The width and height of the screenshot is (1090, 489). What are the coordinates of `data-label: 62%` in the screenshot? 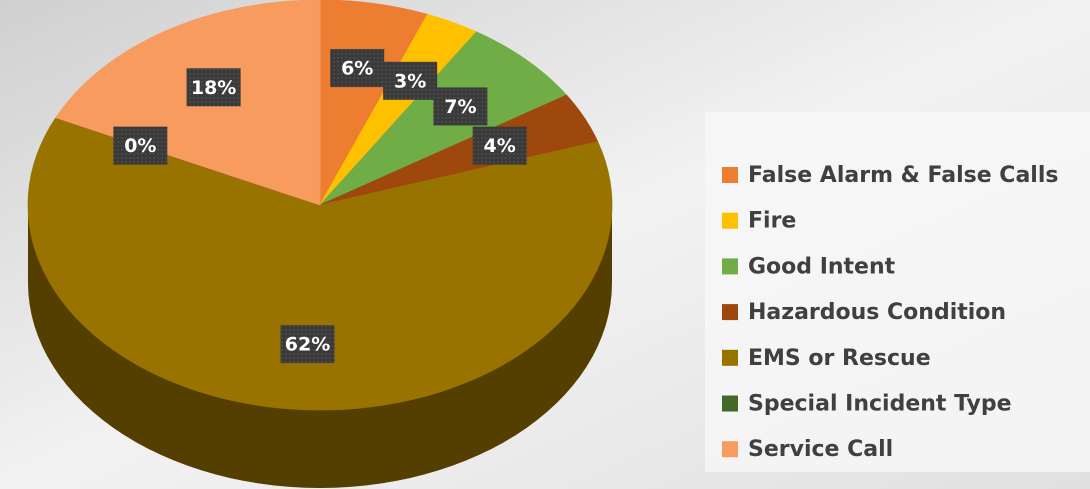 It's located at (307, 345).